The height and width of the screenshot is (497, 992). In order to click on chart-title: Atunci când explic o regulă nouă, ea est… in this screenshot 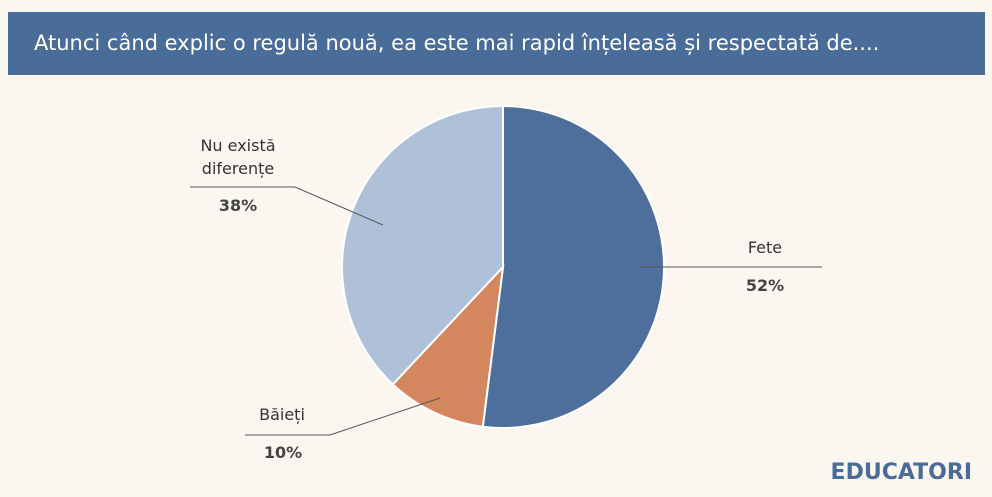, I will do `click(496, 43)`.